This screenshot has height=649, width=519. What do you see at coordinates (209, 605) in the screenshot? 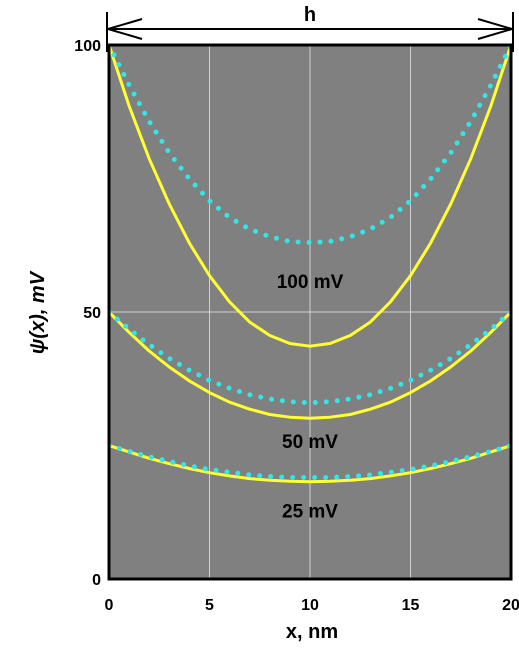
I see `x-tick-label-5: 5` at bounding box center [209, 605].